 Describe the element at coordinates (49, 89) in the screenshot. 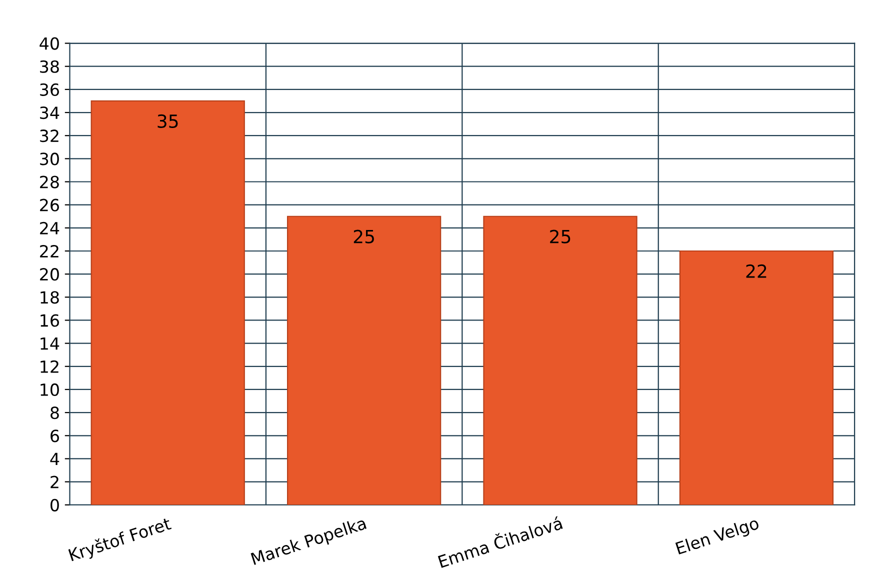

I see `y-tick-label: 36` at that location.